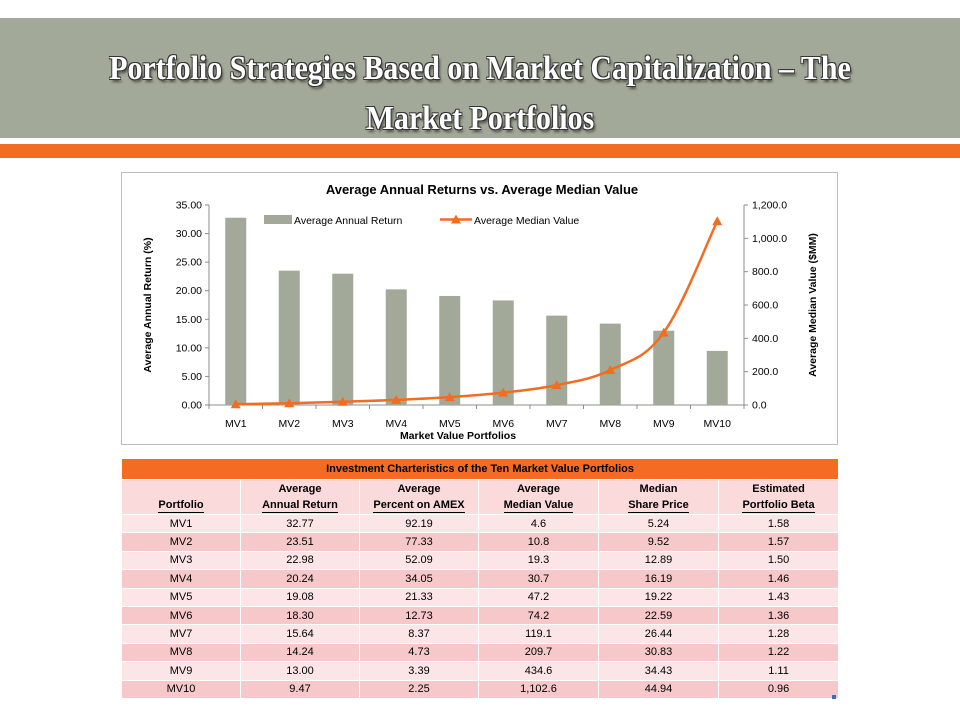  What do you see at coordinates (778, 689) in the screenshot?
I see `table-cell: 0.96` at bounding box center [778, 689].